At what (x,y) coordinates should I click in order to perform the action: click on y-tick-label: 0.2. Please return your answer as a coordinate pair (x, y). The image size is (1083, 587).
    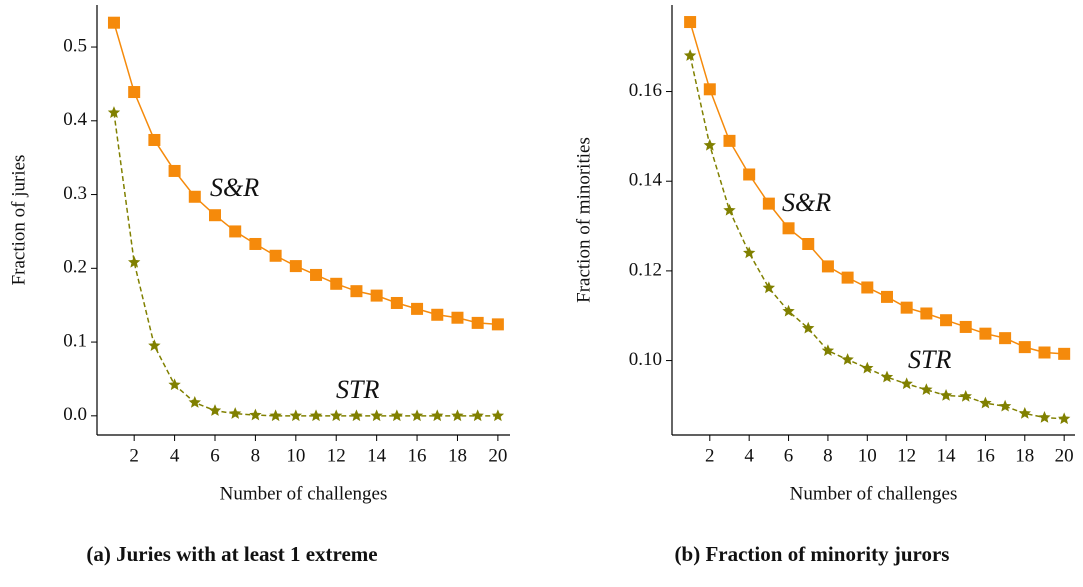
    Looking at the image, I should click on (75, 267).